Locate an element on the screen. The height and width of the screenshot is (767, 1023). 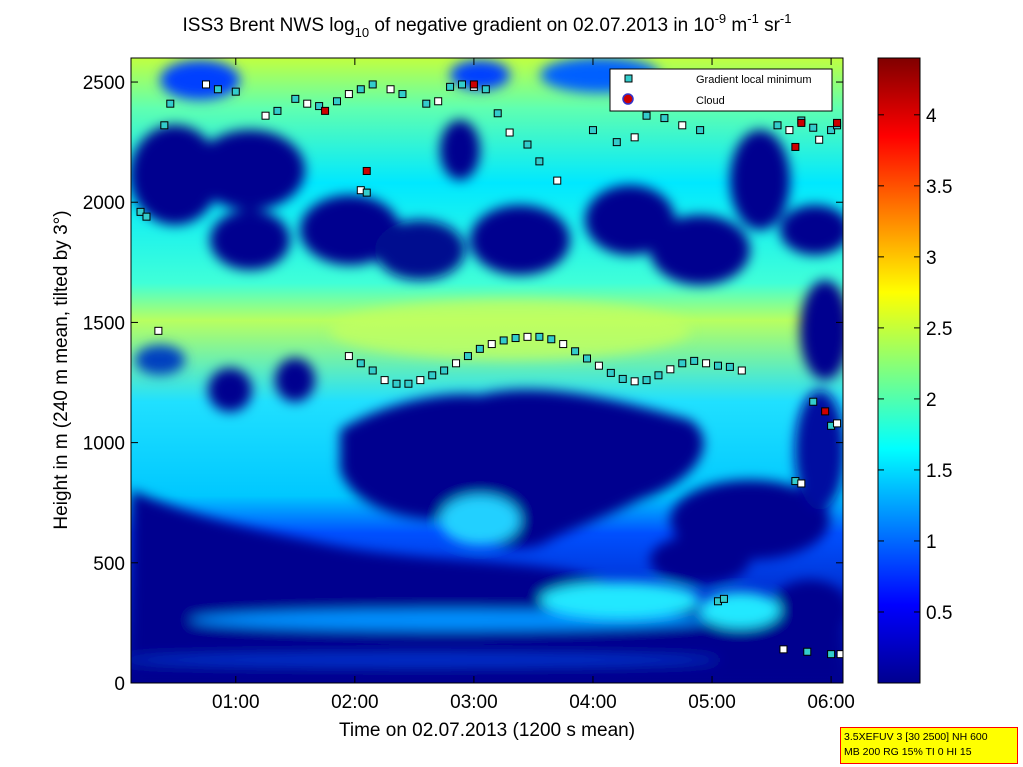
legend: Gradient local minimum Cloud is located at coordinates (721, 90).